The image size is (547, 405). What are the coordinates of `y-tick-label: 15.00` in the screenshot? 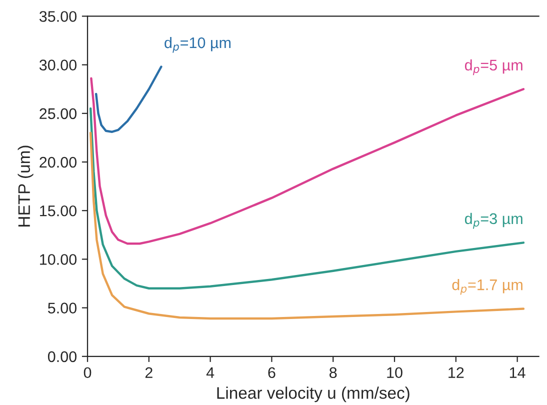 It's located at (58, 210).